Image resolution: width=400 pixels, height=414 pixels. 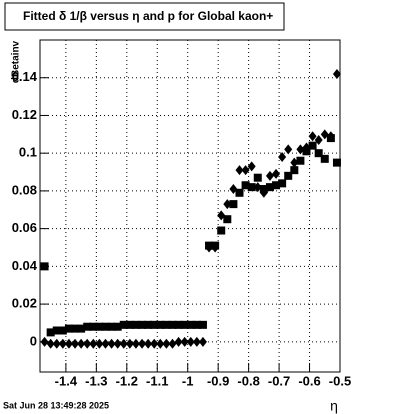 I want to click on x-tick-label: -0.7, so click(x=279, y=380).